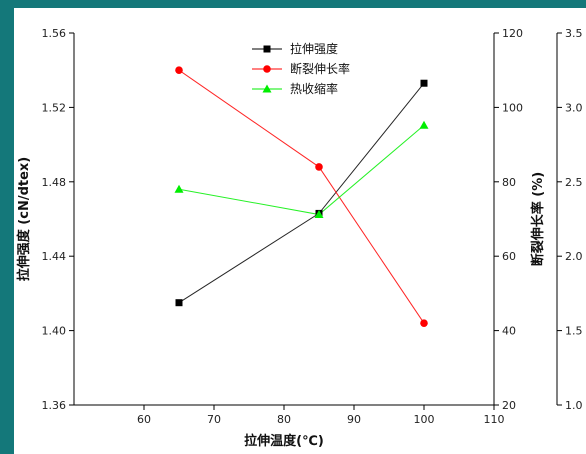  I want to click on x-tick-label: 70, so click(214, 419).